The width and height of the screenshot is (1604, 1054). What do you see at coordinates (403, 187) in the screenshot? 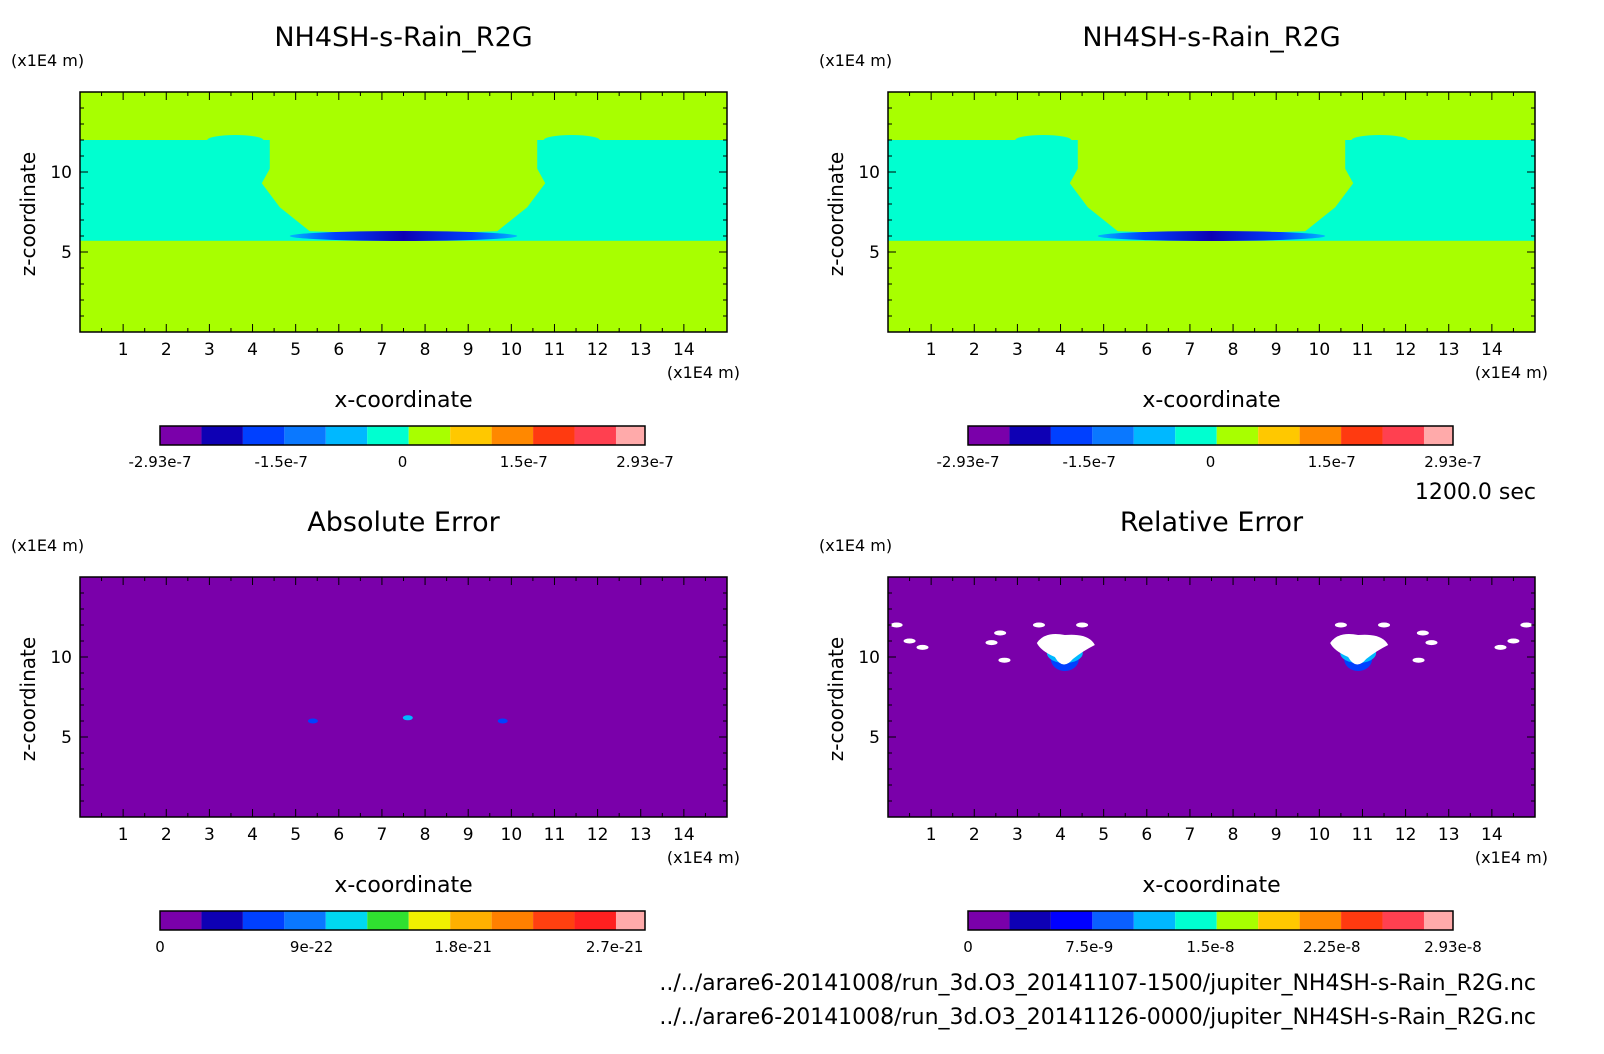
I see `updraft-column` at bounding box center [403, 187].